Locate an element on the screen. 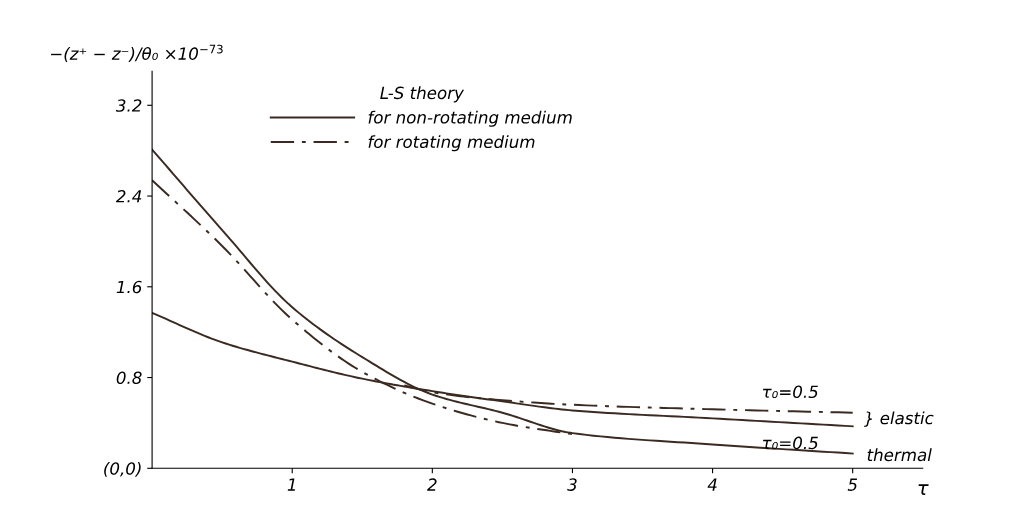 This screenshot has width=1014, height=509. legend-label: for rotating medium is located at coordinates (451, 143).